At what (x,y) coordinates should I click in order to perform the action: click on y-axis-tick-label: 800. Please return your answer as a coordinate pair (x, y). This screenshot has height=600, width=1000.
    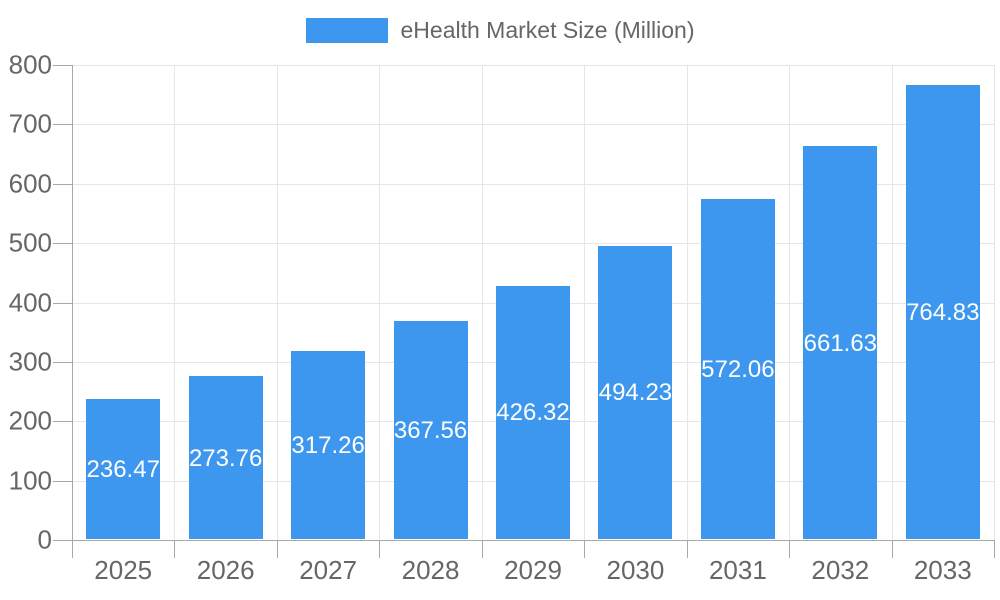
    Looking at the image, I should click on (30, 64).